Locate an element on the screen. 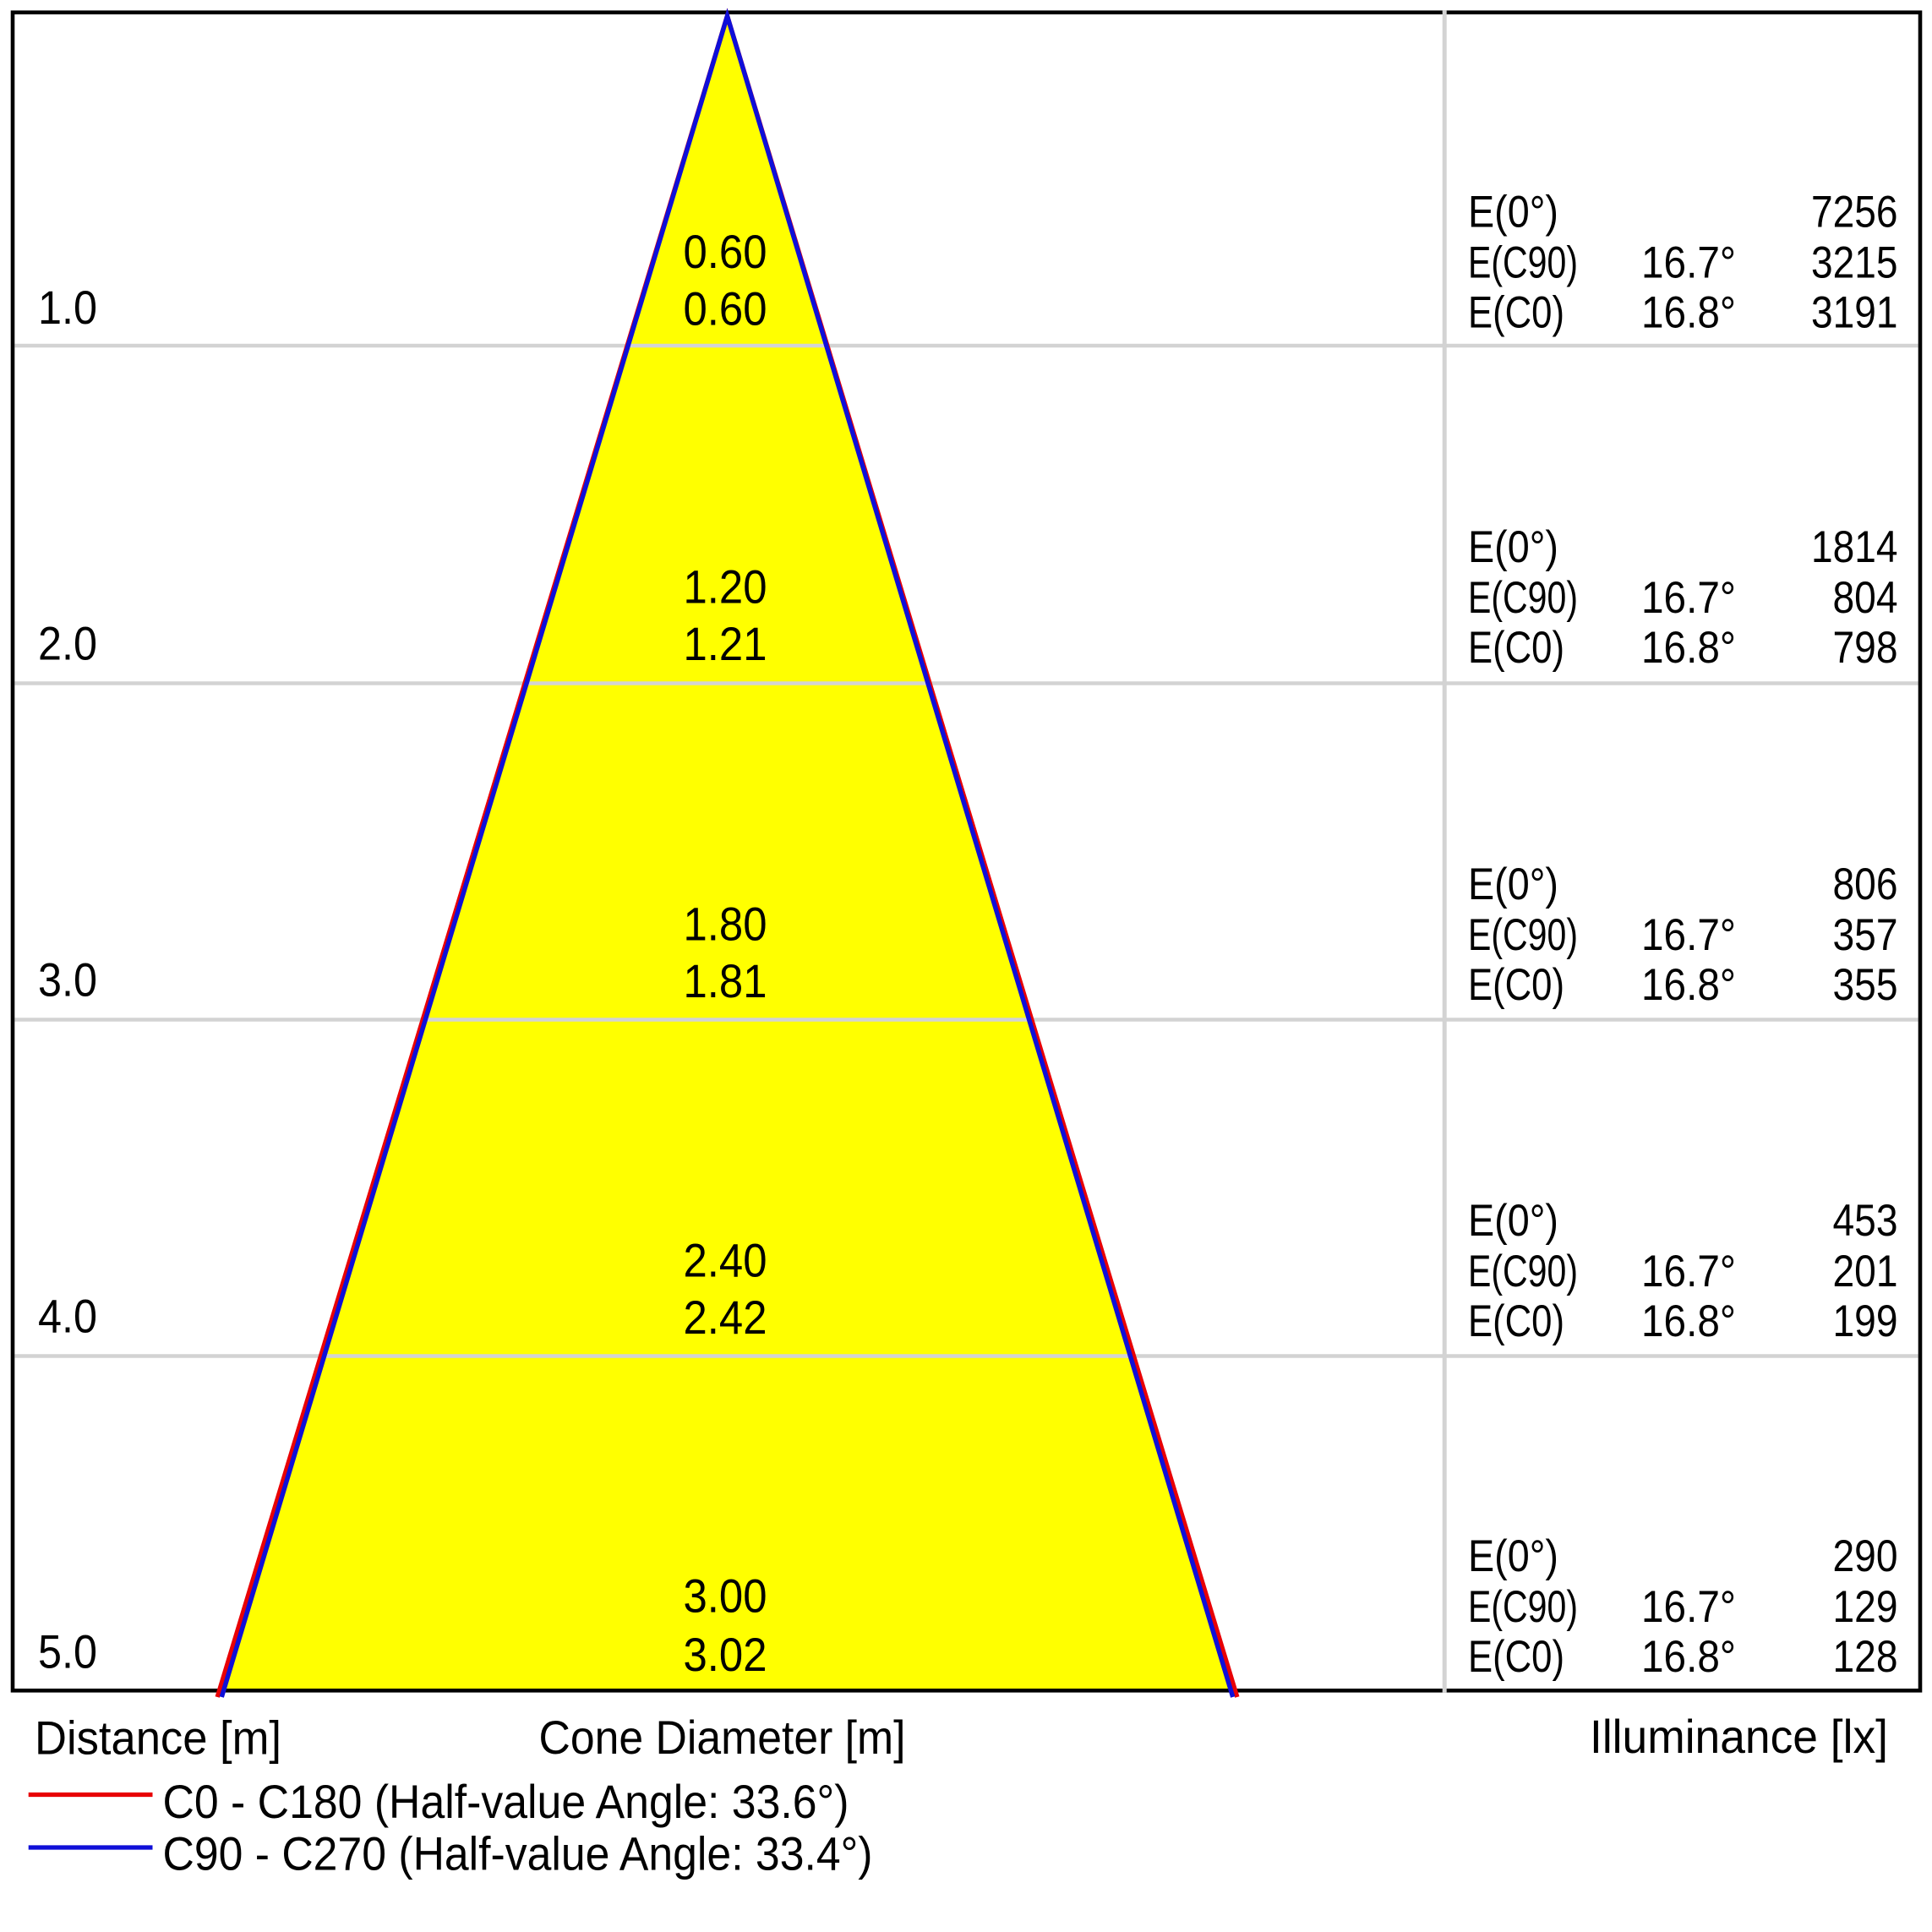 The height and width of the screenshot is (1932, 1932). svg-text: 1.0 is located at coordinates (67, 307).